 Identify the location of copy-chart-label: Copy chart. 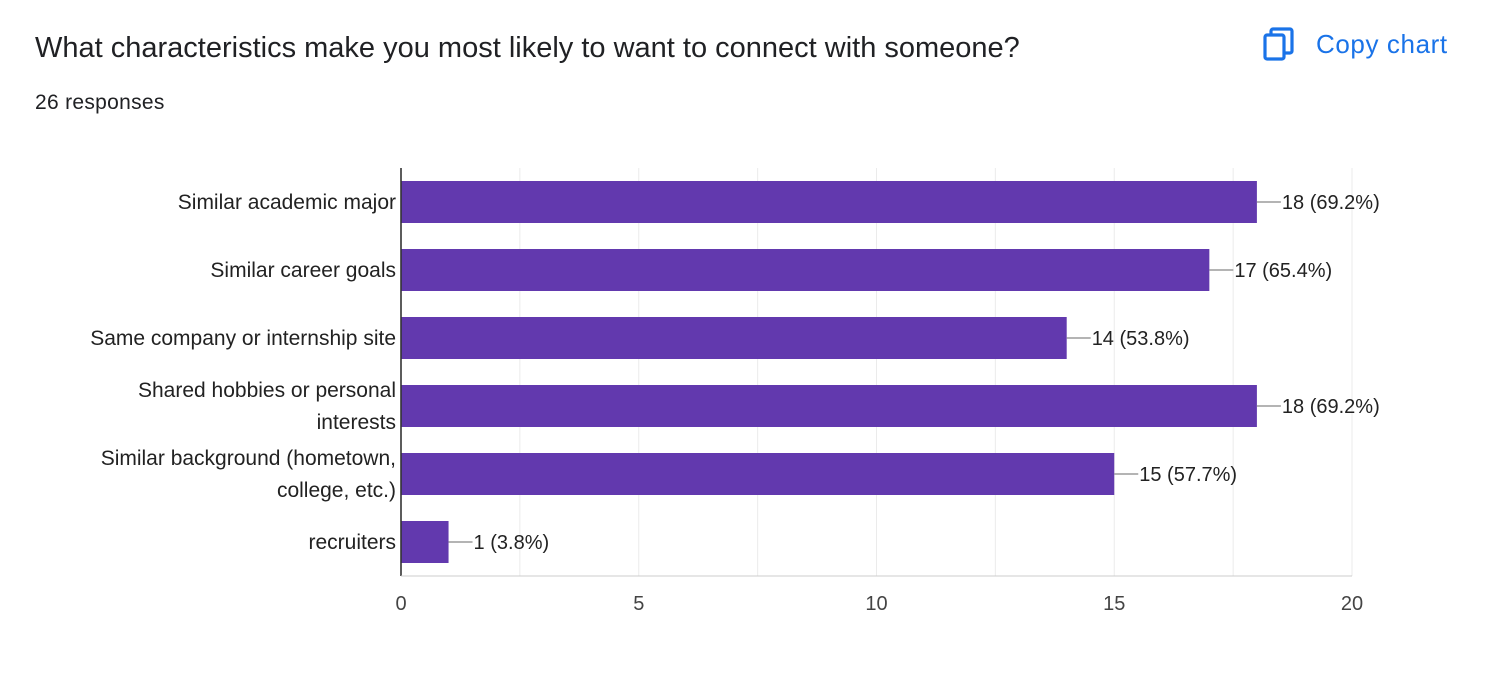
(1382, 43).